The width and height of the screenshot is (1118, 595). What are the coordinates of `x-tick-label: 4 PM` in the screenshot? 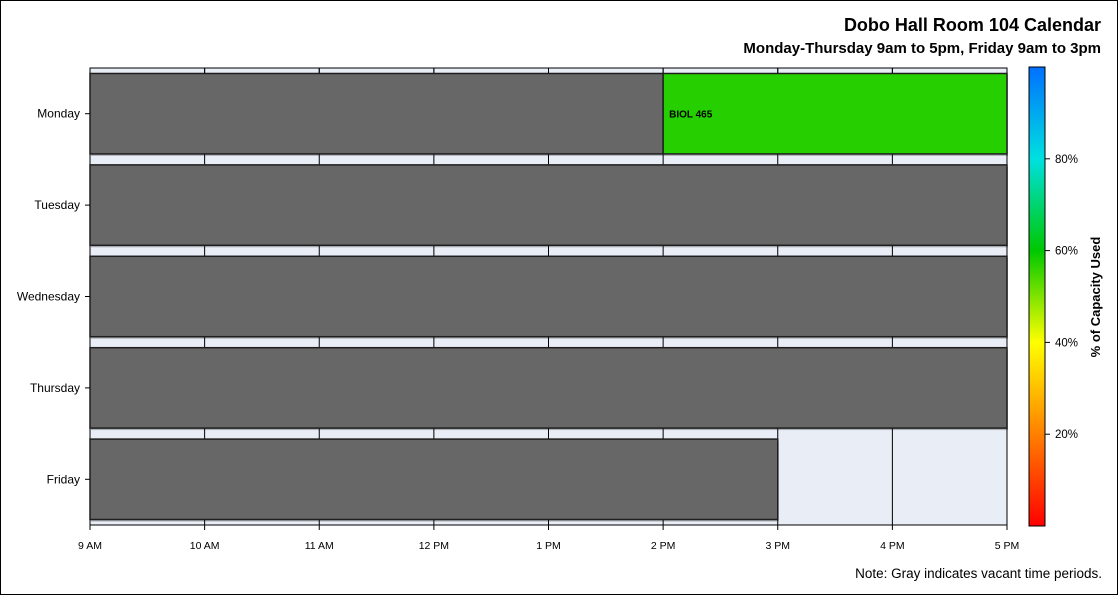 It's located at (892, 546).